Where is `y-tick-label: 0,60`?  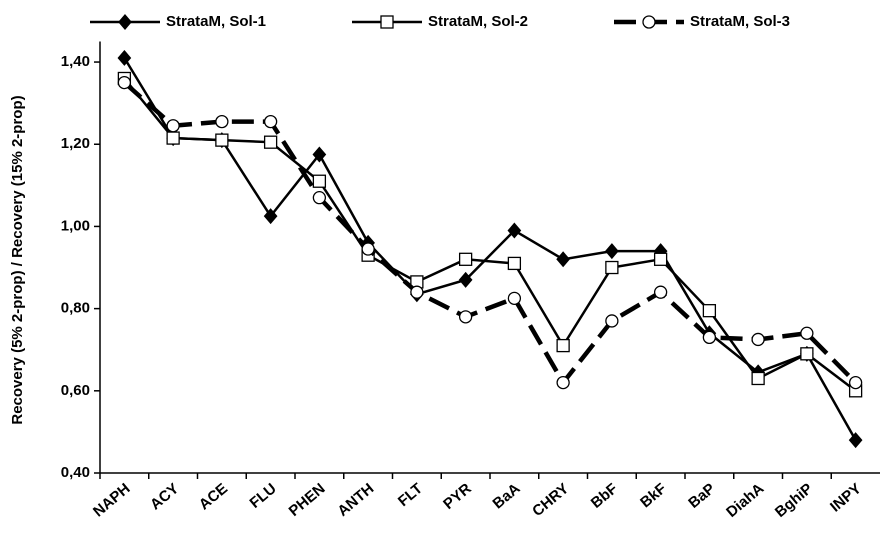
y-tick-label: 0,60 is located at coordinates (75, 390).